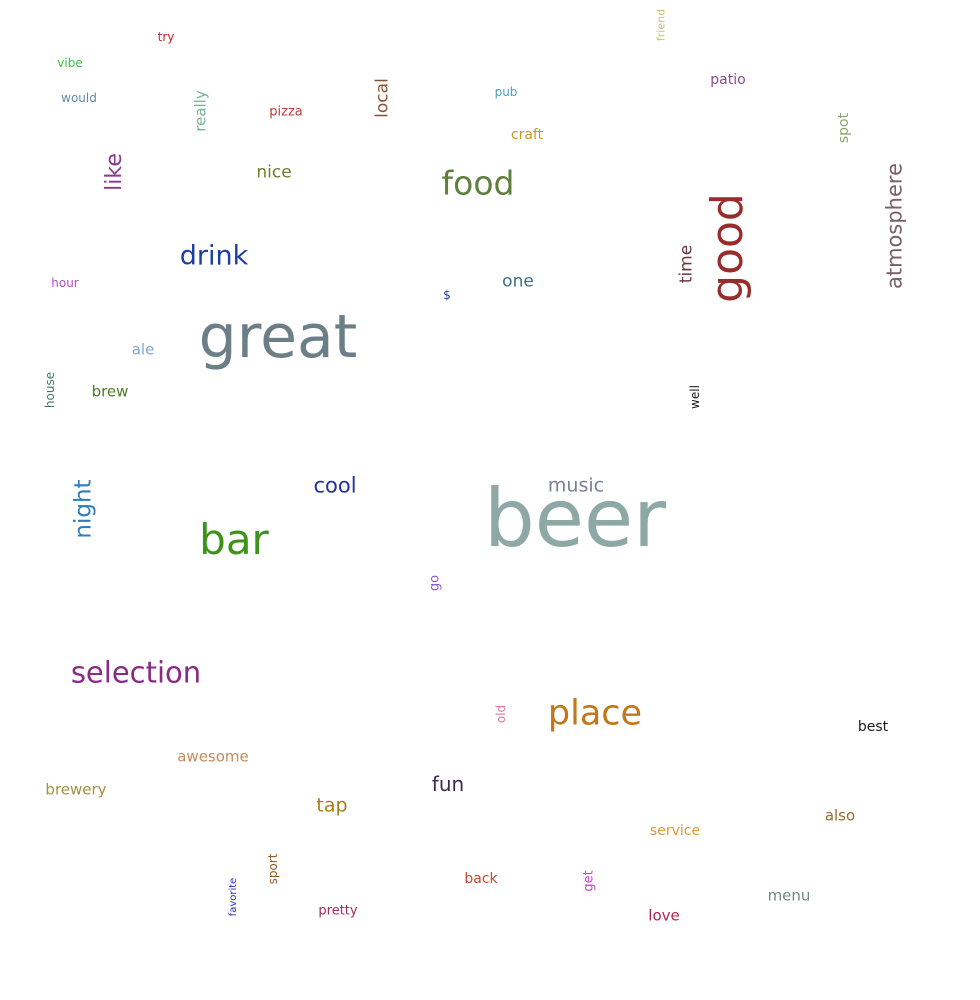  What do you see at coordinates (448, 784) in the screenshot?
I see `word-fun: fun` at bounding box center [448, 784].